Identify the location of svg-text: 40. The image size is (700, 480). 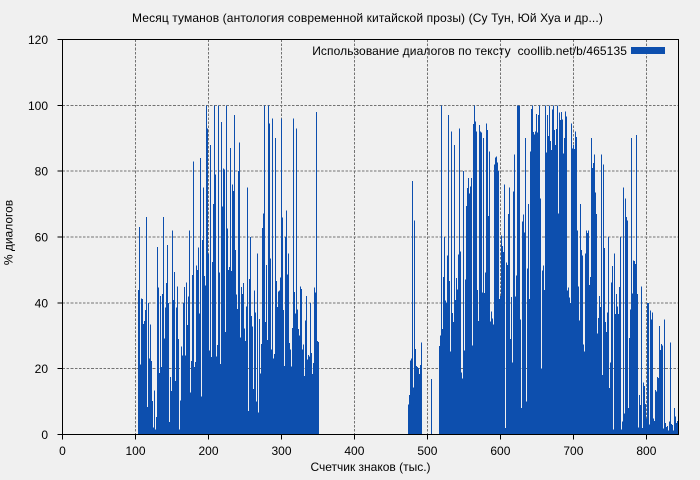
(42, 303).